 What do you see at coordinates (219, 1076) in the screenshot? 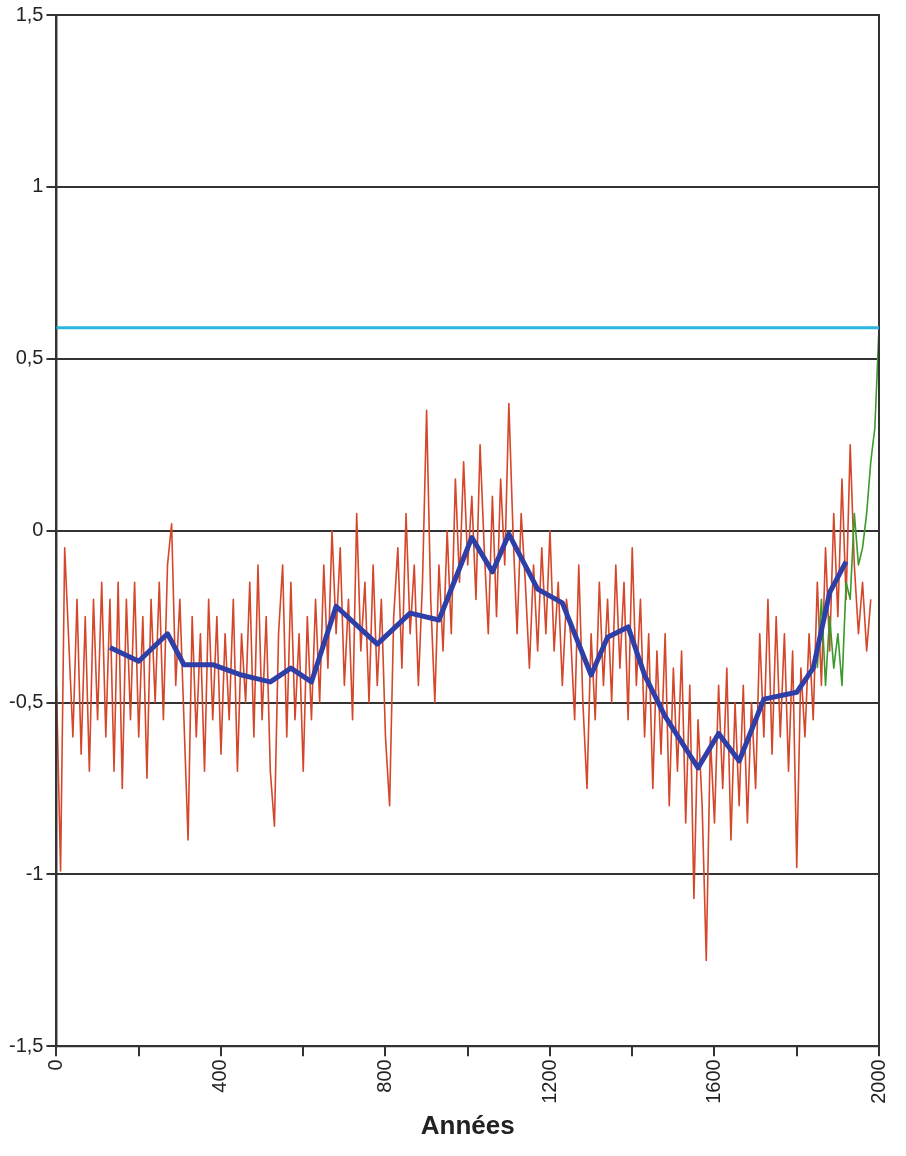
I see `x-tick-label: 400` at bounding box center [219, 1076].